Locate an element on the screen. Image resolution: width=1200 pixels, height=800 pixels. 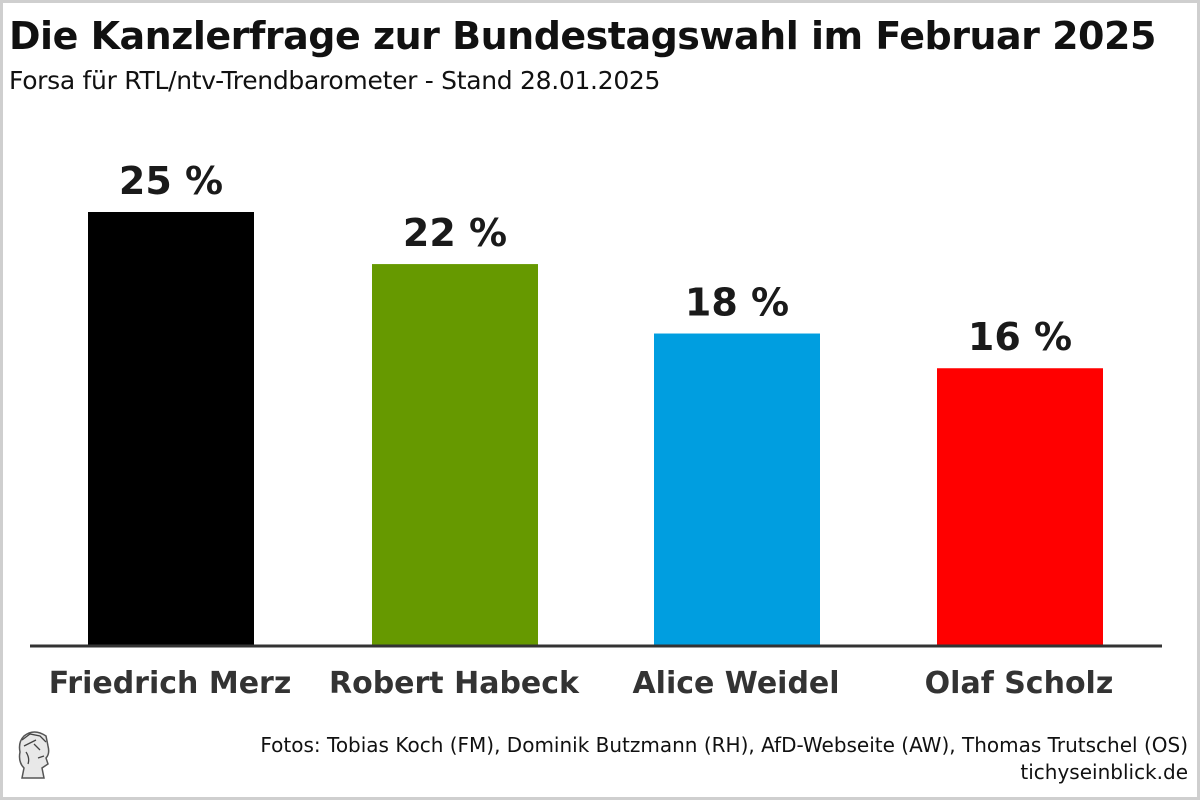
bar-friedrich-merz is located at coordinates (171, 429).